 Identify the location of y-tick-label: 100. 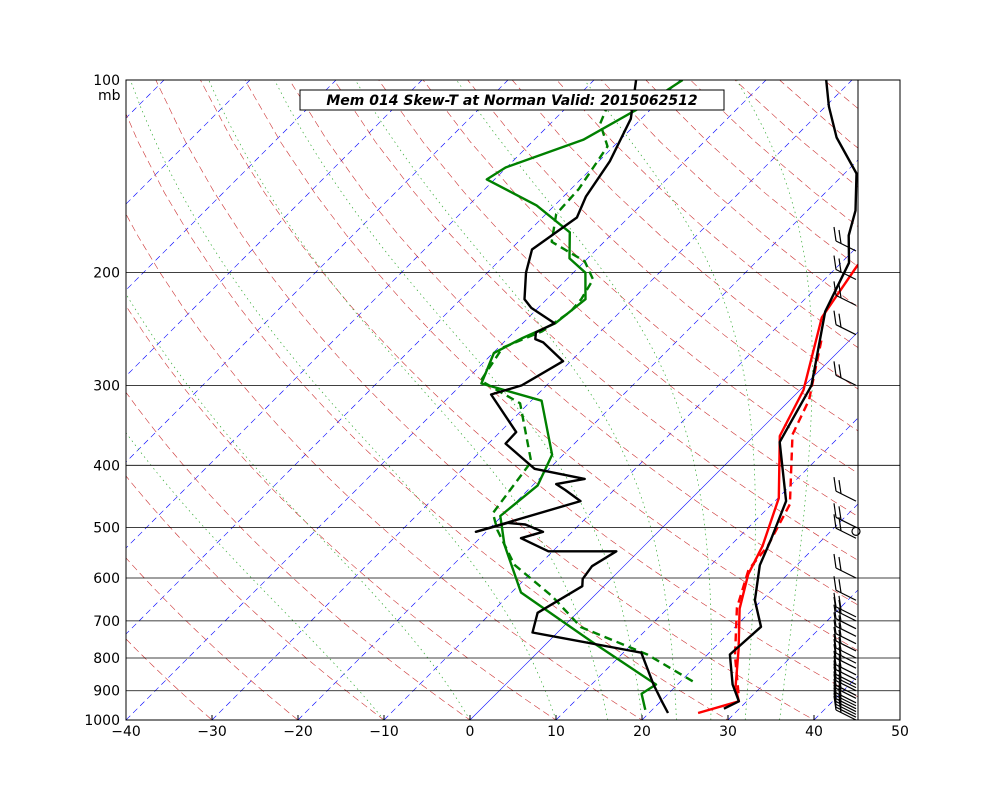
(106, 81).